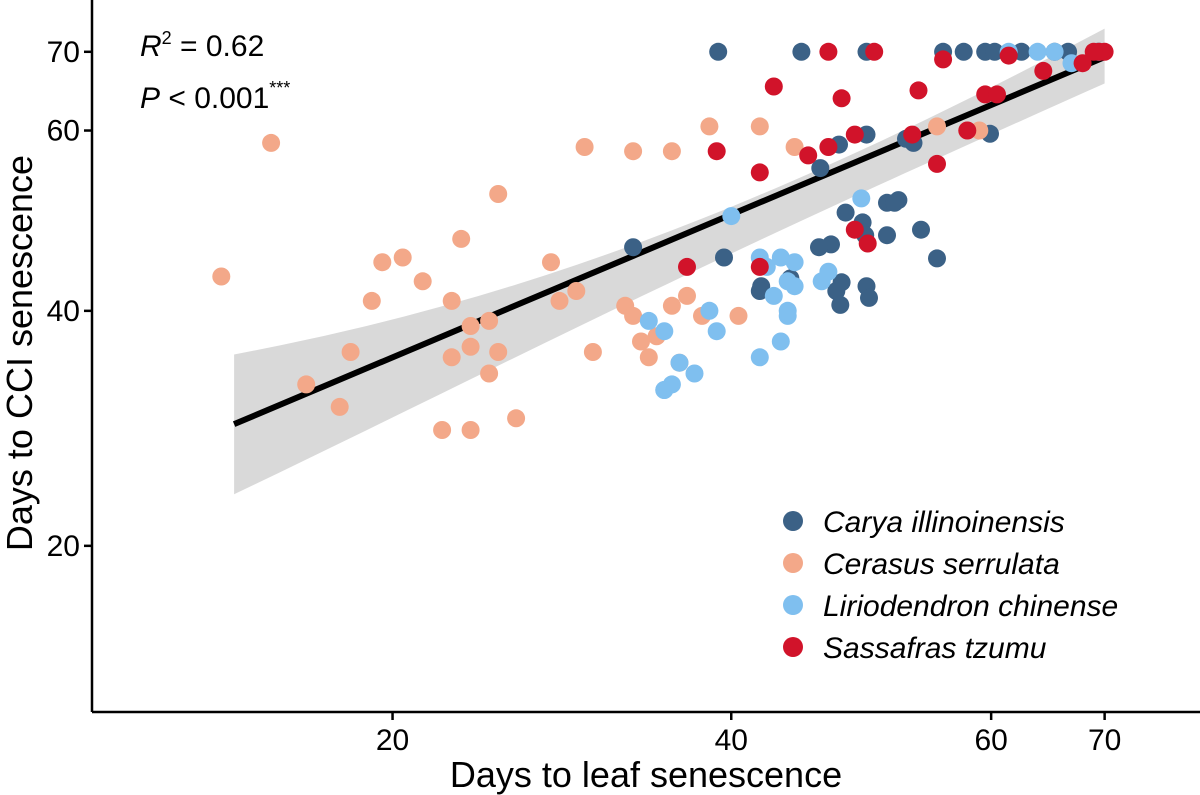 The width and height of the screenshot is (1200, 795). What do you see at coordinates (944, 522) in the screenshot?
I see `legend-label: Carya illinoinensis` at bounding box center [944, 522].